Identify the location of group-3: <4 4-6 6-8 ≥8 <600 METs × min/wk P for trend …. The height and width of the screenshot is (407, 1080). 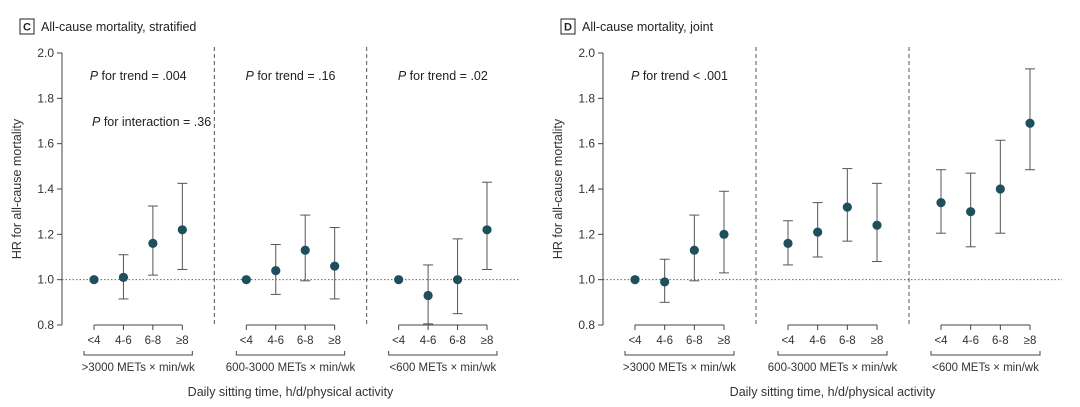
(432, 210).